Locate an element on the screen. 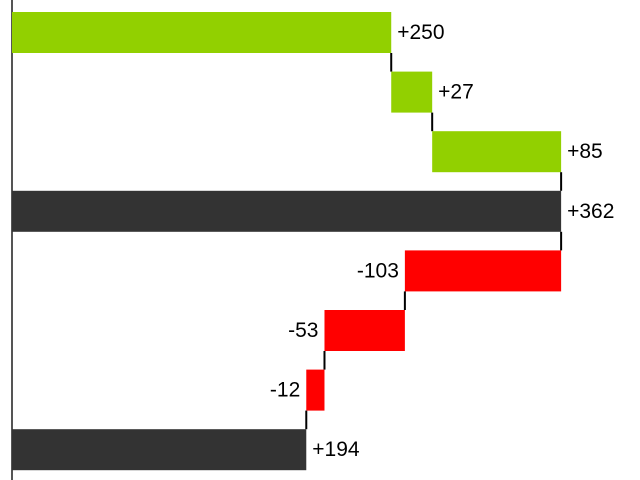 This screenshot has width=640, height=480. value-label: +194 is located at coordinates (336, 449).